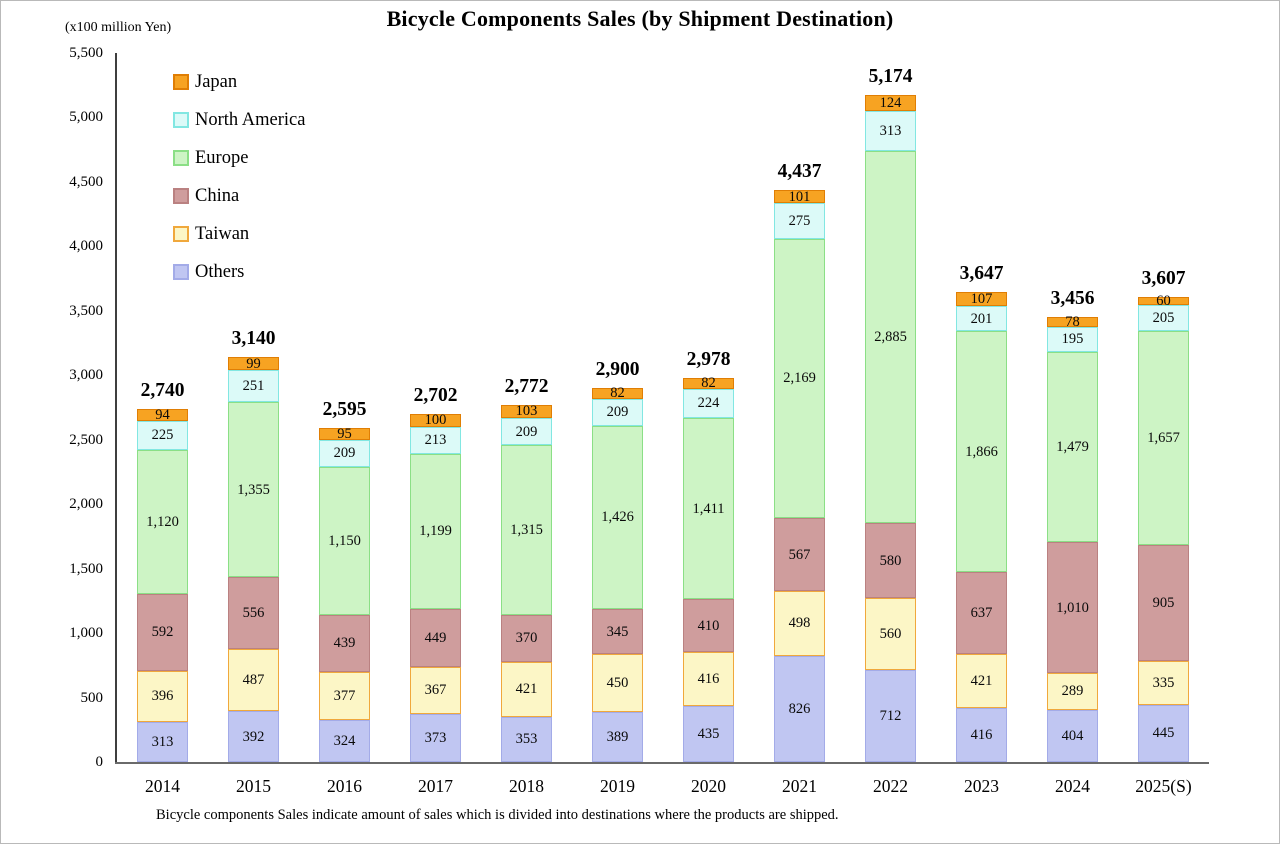  I want to click on bar-total-label: 3,456, so click(1072, 298).